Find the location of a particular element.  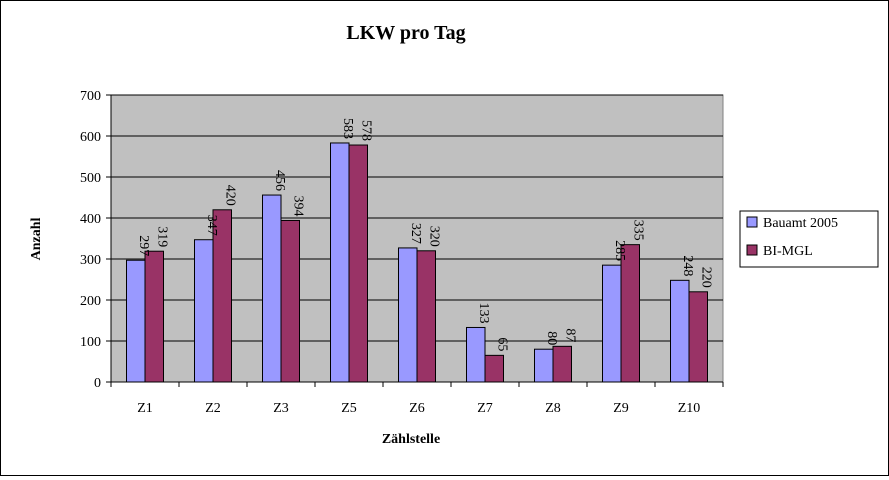

legend-label: BI-MGL is located at coordinates (788, 251).